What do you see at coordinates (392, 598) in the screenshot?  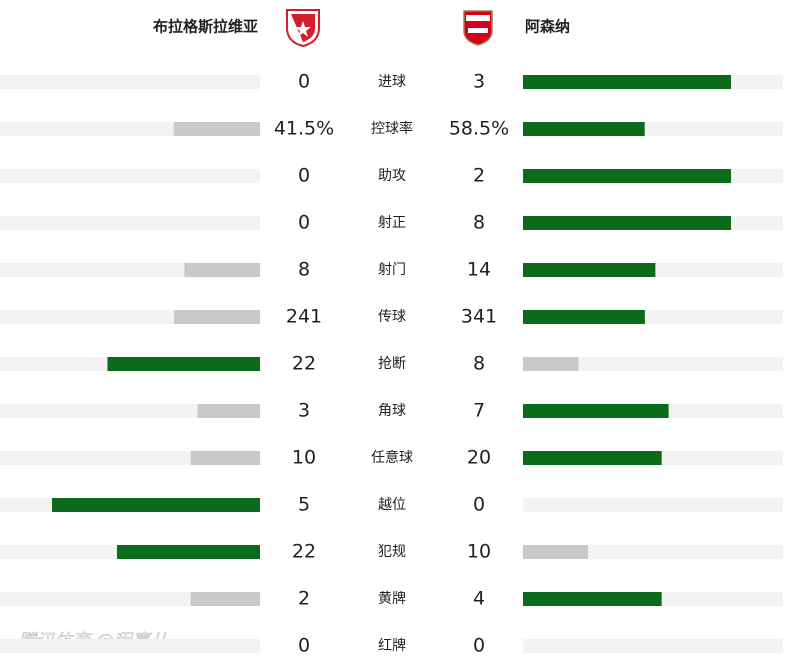 I see `stat-name: 黄牌` at bounding box center [392, 598].